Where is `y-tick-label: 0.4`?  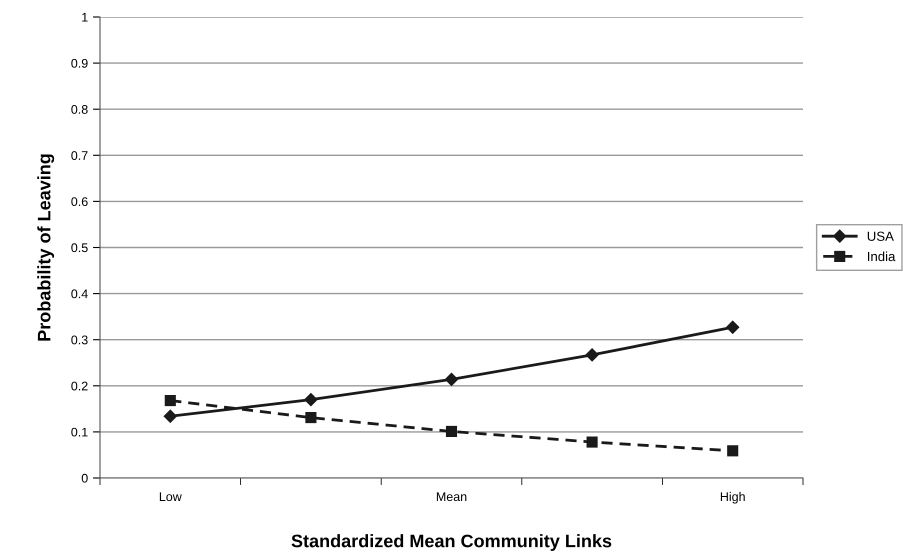 y-tick-label: 0.4 is located at coordinates (79, 293).